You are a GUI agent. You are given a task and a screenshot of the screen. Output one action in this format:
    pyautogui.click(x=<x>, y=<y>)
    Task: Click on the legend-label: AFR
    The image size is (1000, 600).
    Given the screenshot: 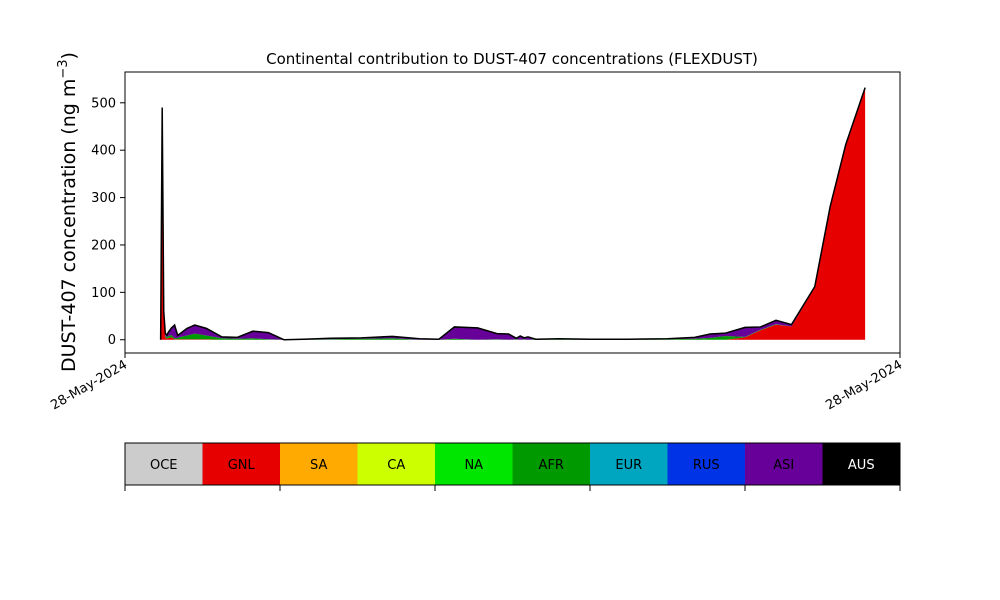 What is the action you would take?
    pyautogui.click(x=551, y=465)
    